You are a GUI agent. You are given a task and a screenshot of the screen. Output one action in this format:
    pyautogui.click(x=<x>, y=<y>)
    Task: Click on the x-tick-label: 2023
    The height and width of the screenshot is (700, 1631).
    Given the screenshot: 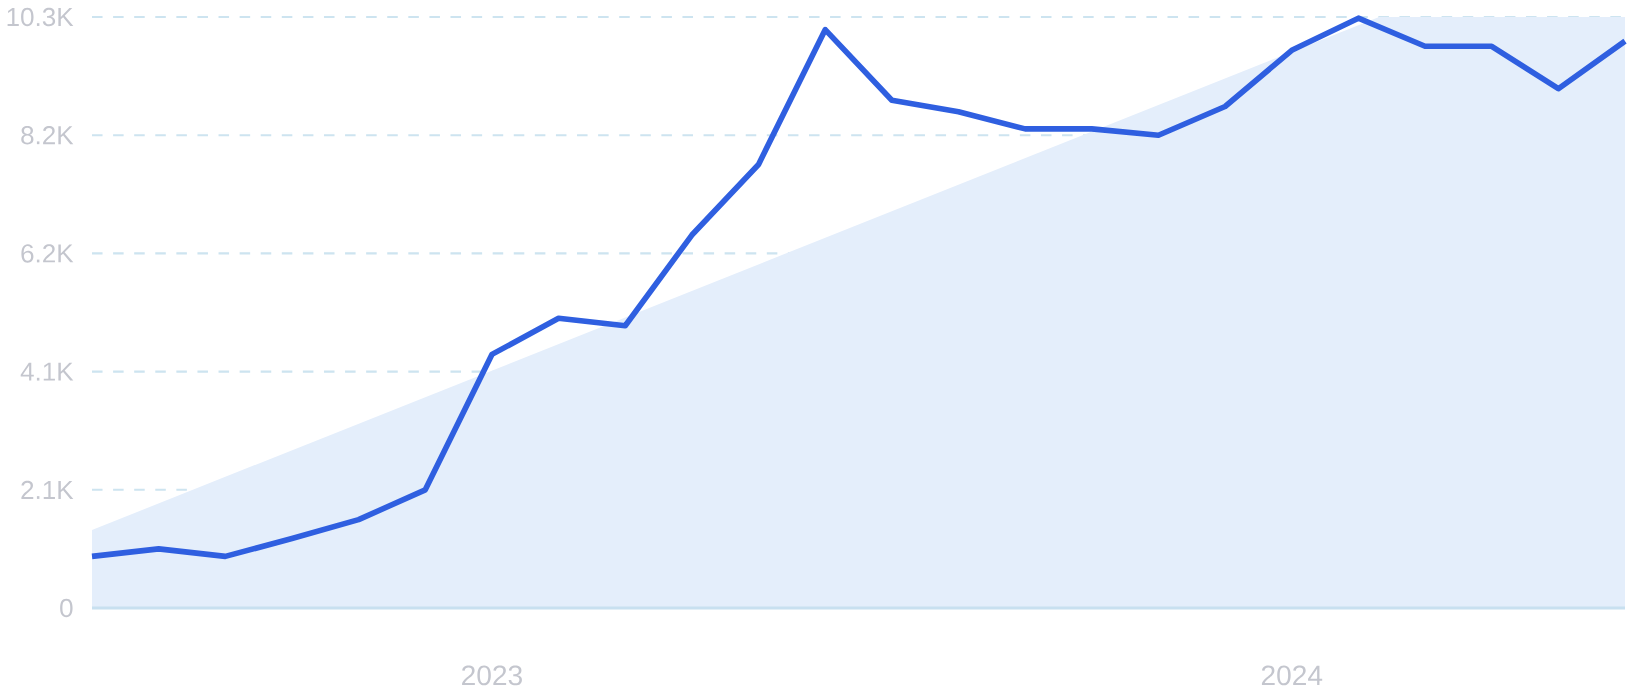 What is the action you would take?
    pyautogui.click(x=492, y=675)
    